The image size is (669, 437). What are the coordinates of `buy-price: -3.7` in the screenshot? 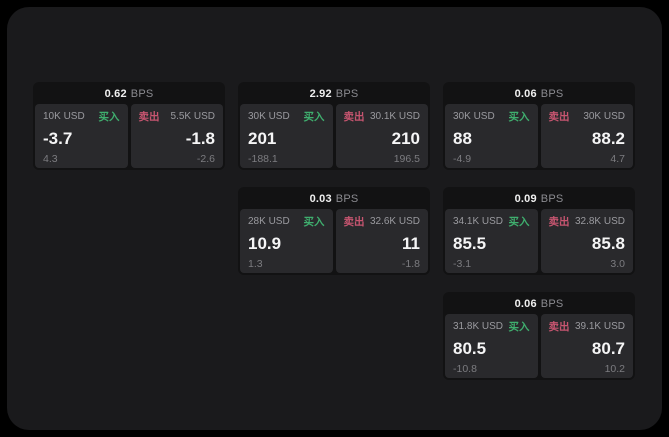 It's located at (58, 139).